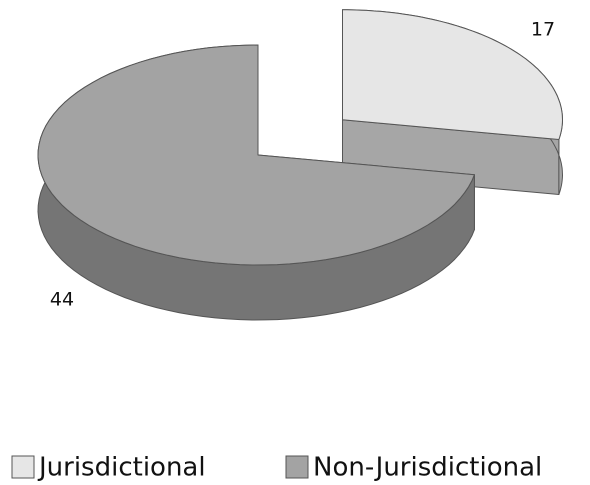 The width and height of the screenshot is (590, 485). What do you see at coordinates (427, 468) in the screenshot?
I see `legend-label: Non-Jurisdictional` at bounding box center [427, 468].